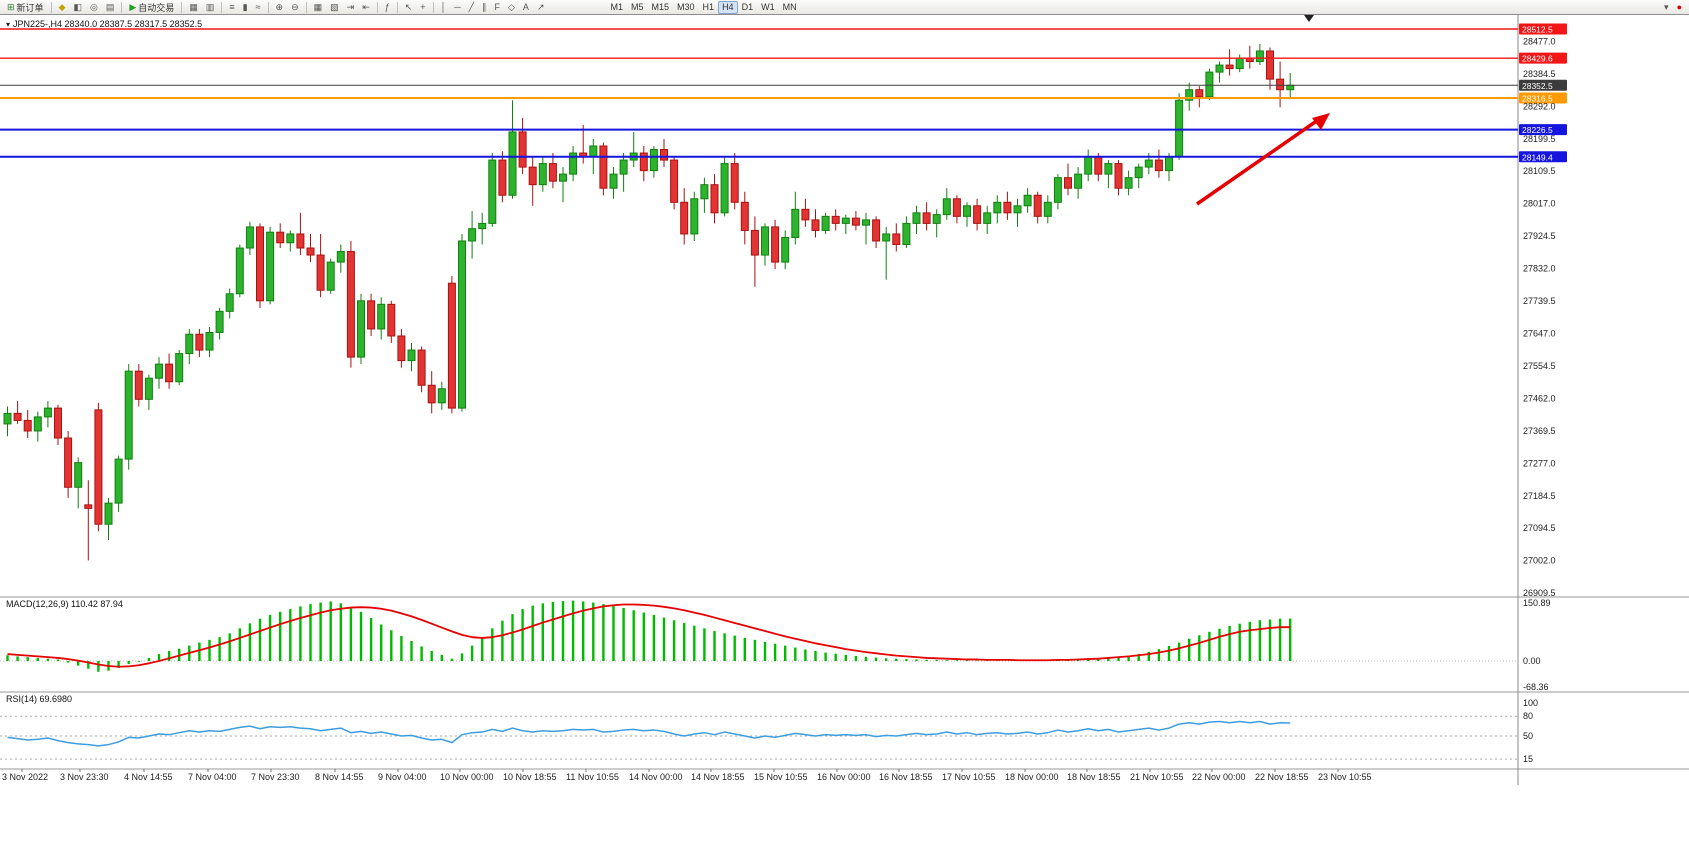 This screenshot has width=1689, height=851. Describe the element at coordinates (1157, 777) in the screenshot. I see `svg-text: 21 Nov 10:55` at that location.